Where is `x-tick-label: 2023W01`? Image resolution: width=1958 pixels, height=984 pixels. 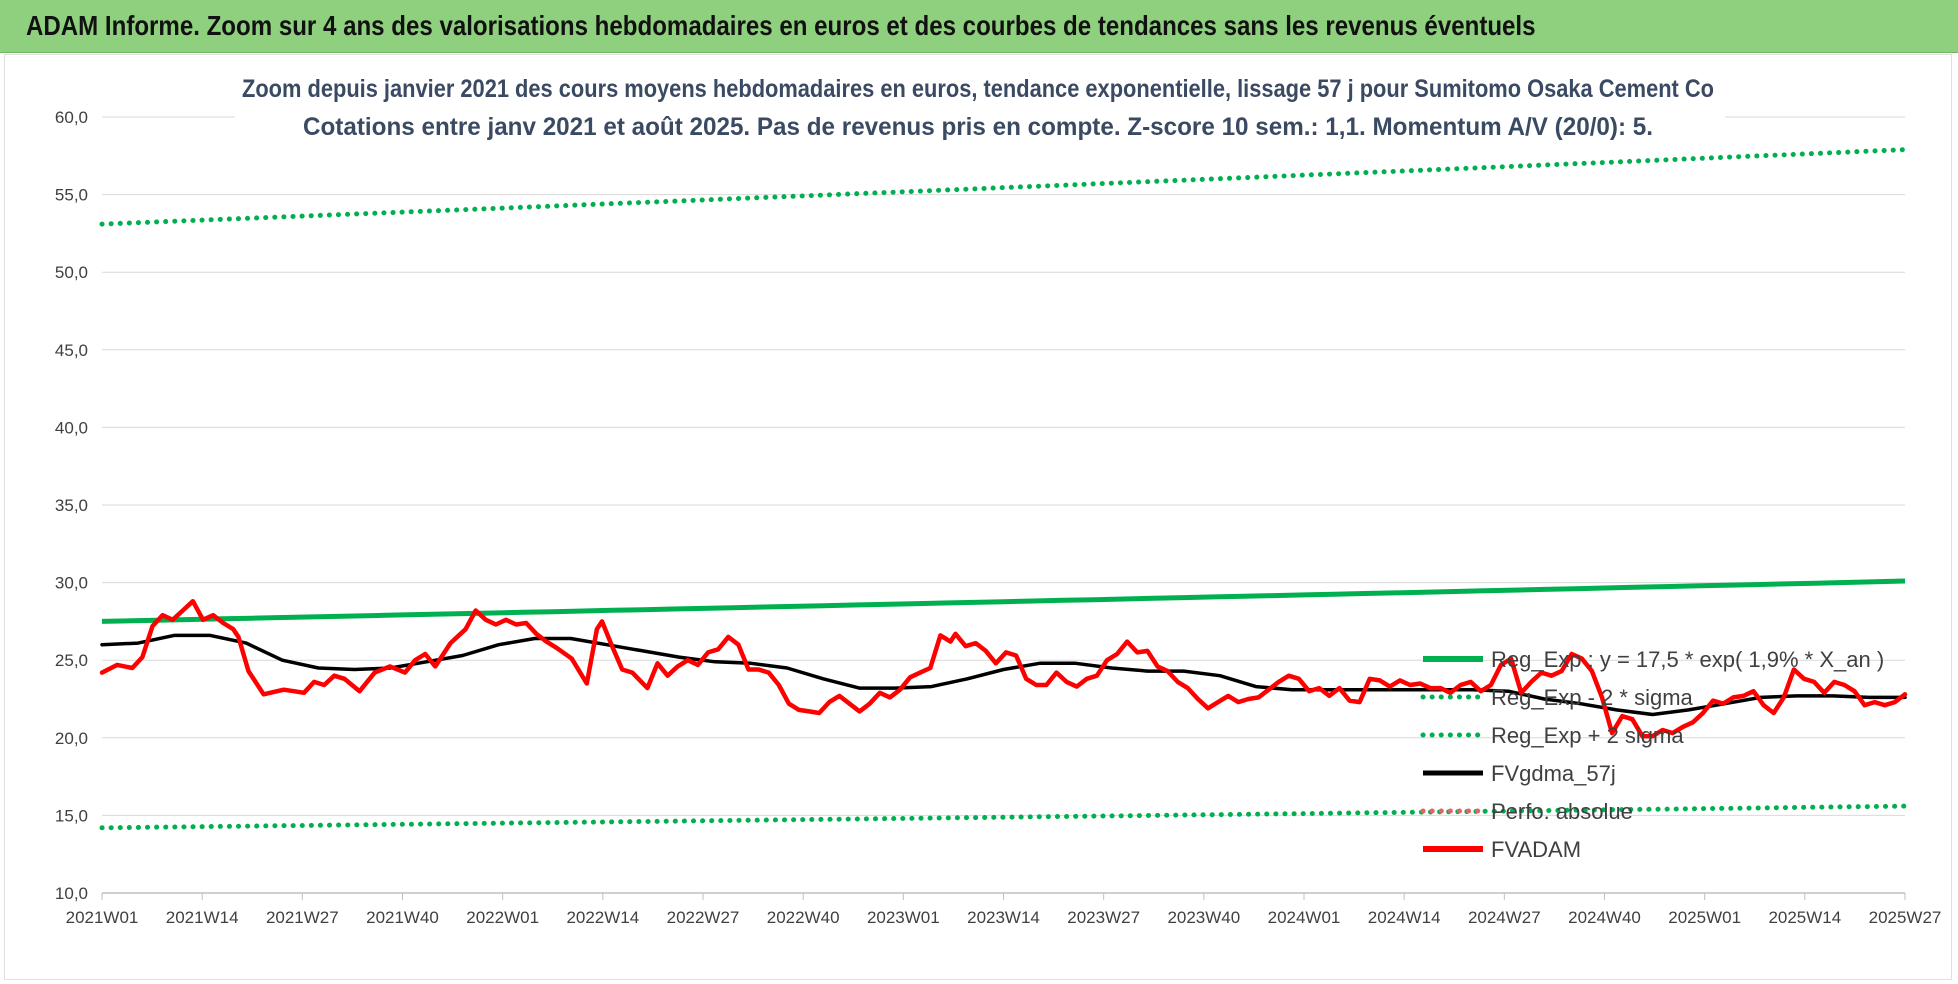 x-tick-label: 2023W01 is located at coordinates (903, 917).